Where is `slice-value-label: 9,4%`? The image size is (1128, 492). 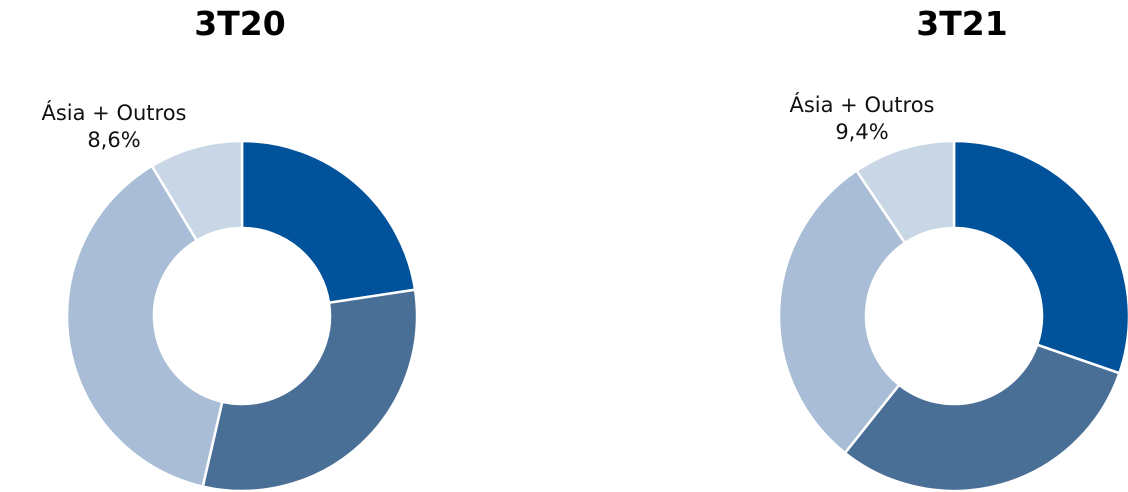
slice-value-label: 9,4% is located at coordinates (862, 132).